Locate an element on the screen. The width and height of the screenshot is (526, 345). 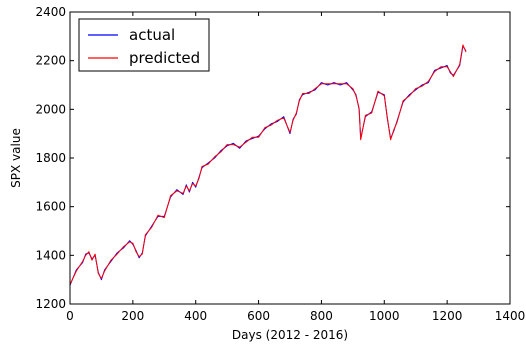
legend-box is located at coordinates (144, 45).